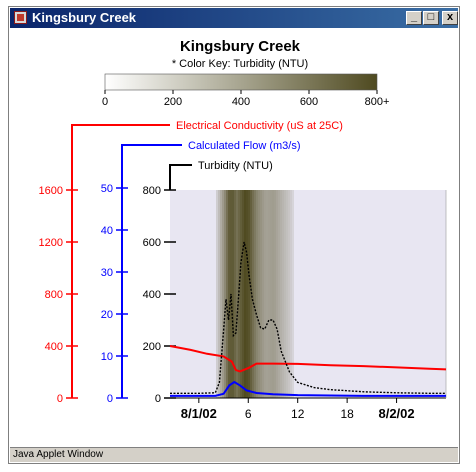  Describe the element at coordinates (54, 347) in the screenshot. I see `conductivity-axis-tick-label: 400` at that location.